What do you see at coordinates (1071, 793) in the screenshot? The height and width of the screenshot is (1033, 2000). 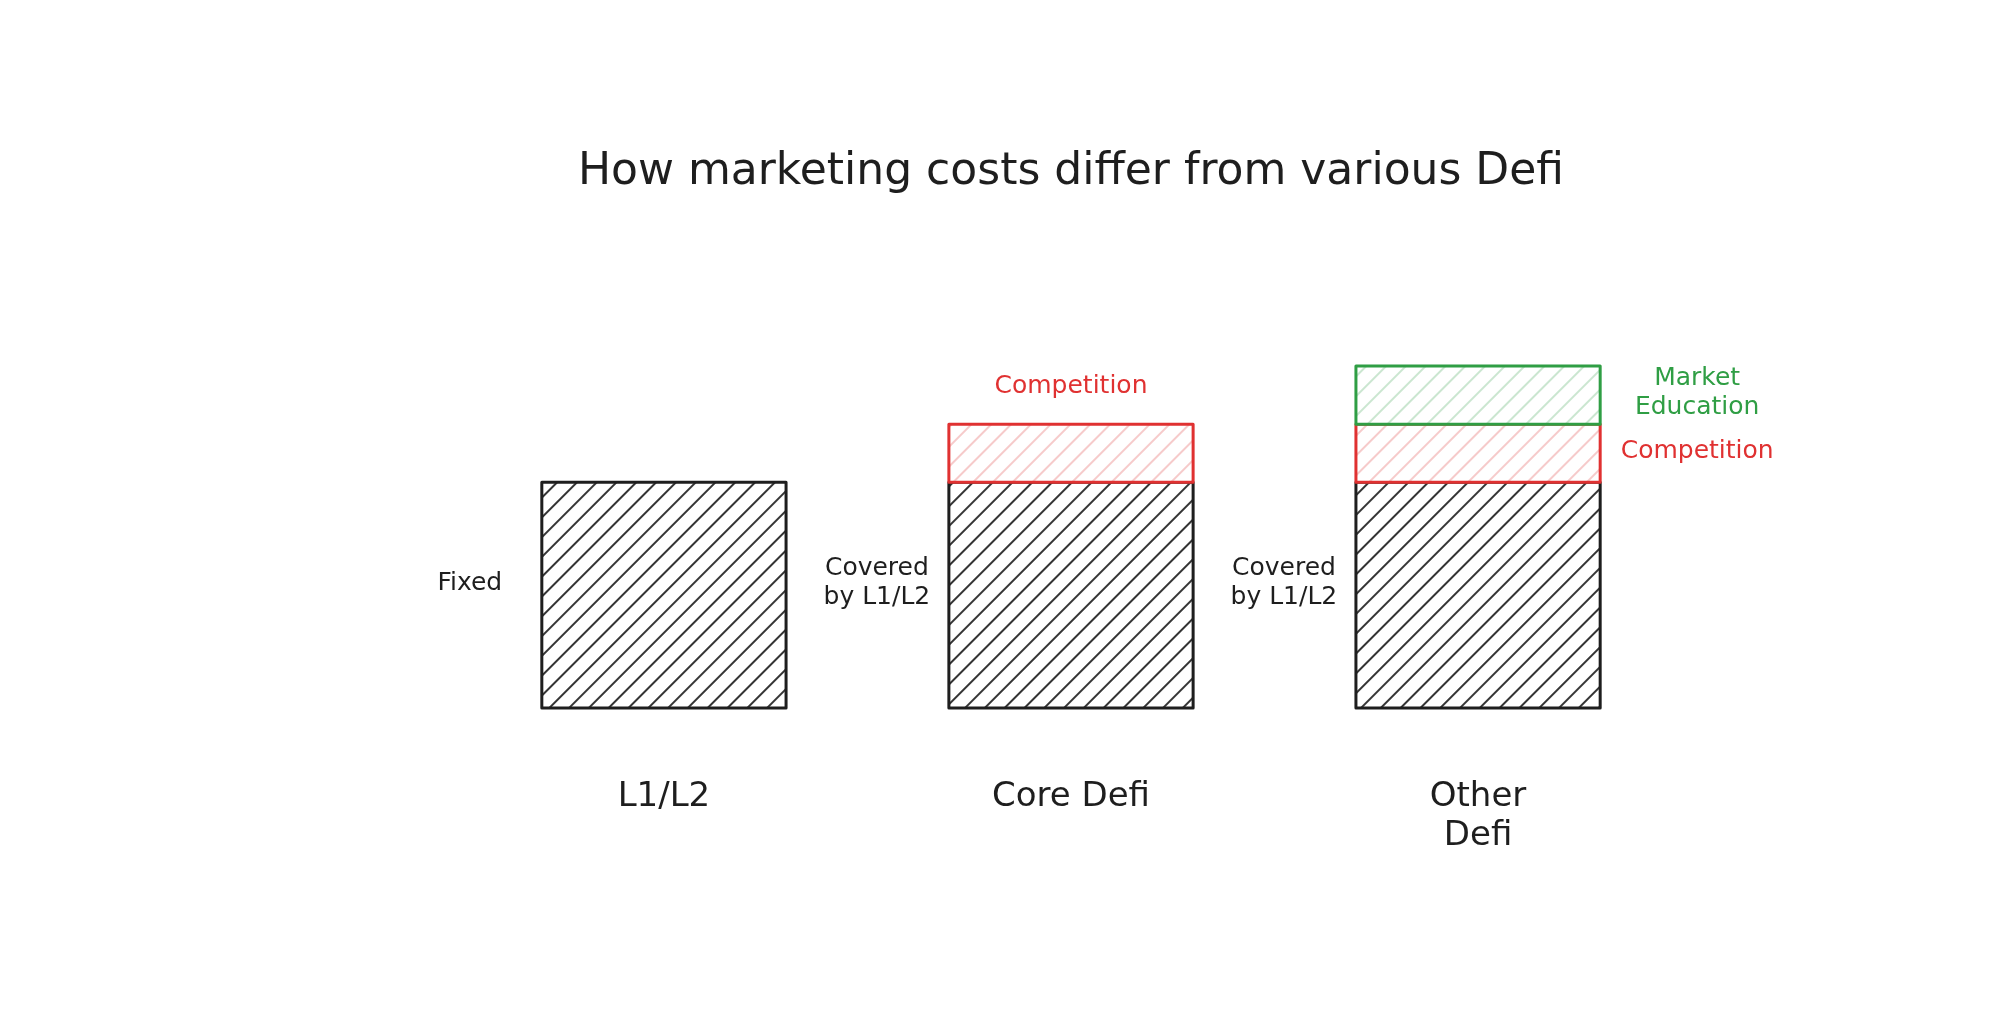 I see `x-tick-label: Core Defi` at bounding box center [1071, 793].